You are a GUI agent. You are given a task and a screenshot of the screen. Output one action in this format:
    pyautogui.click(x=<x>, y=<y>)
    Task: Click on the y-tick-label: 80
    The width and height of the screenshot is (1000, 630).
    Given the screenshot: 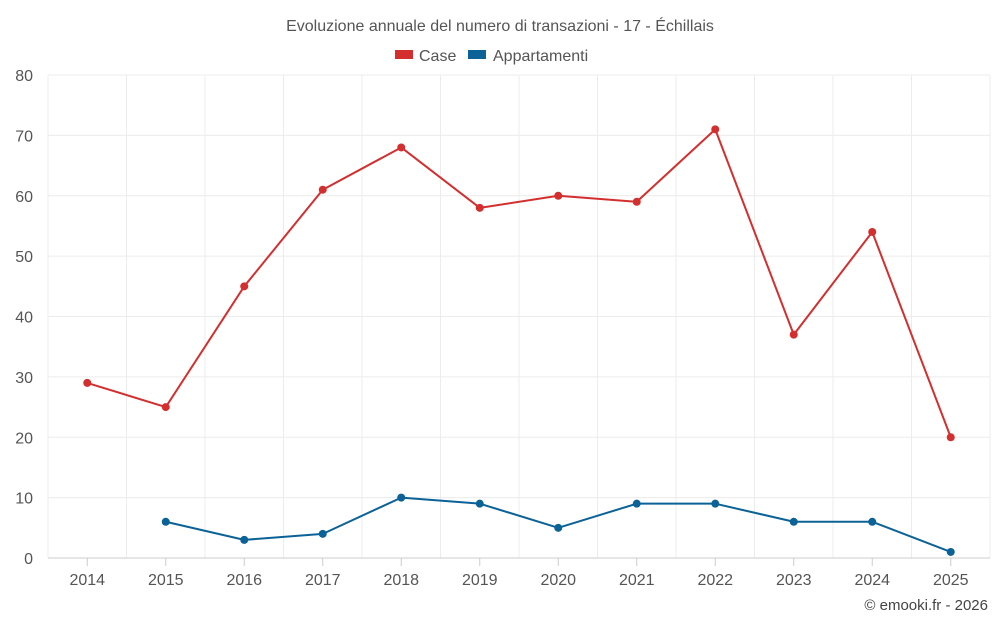 What is the action you would take?
    pyautogui.click(x=24, y=76)
    